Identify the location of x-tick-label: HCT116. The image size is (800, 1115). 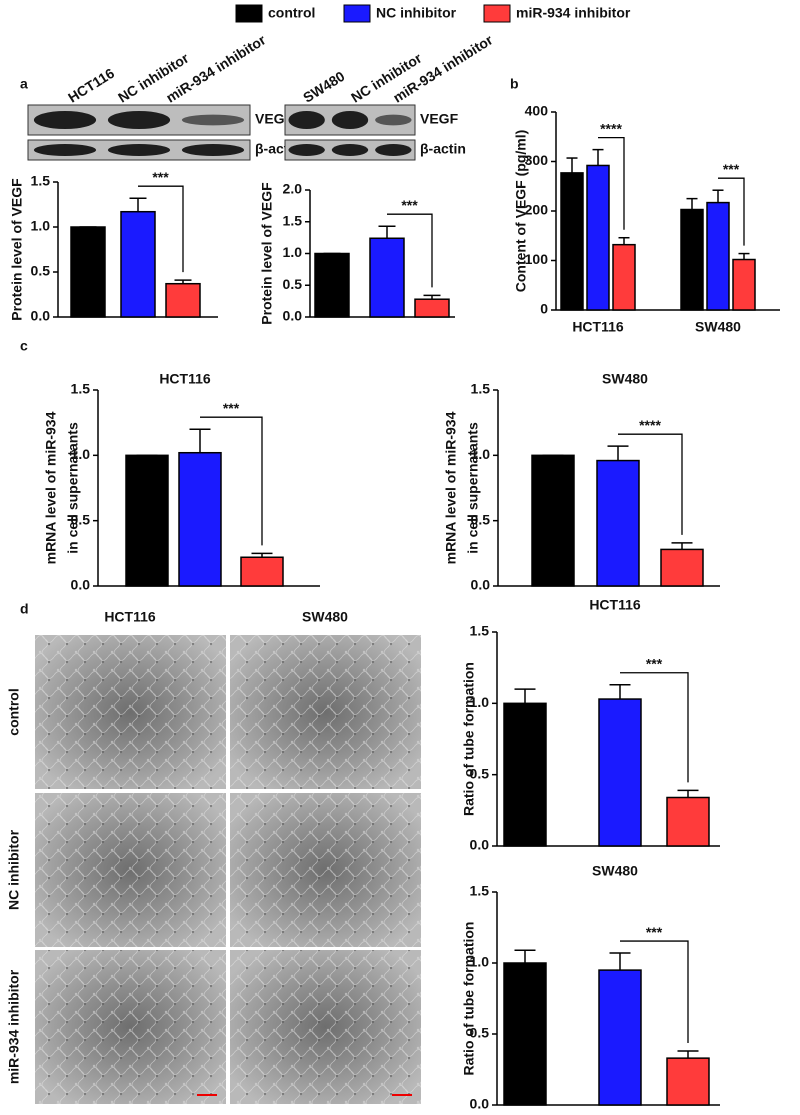
(598, 327).